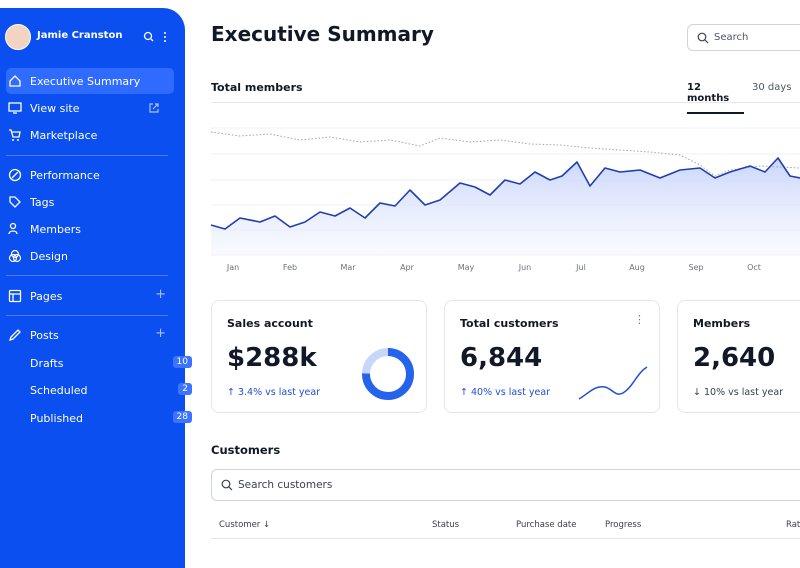  What do you see at coordinates (90, 256) in the screenshot?
I see `nav-item: Design` at bounding box center [90, 256].